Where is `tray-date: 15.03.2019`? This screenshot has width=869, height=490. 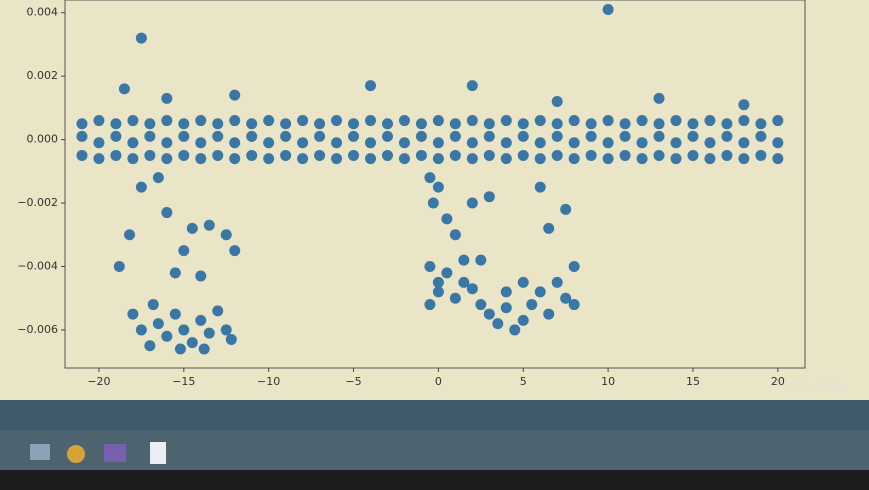 tray-date: 15.03.2019 is located at coordinates (827, 389).